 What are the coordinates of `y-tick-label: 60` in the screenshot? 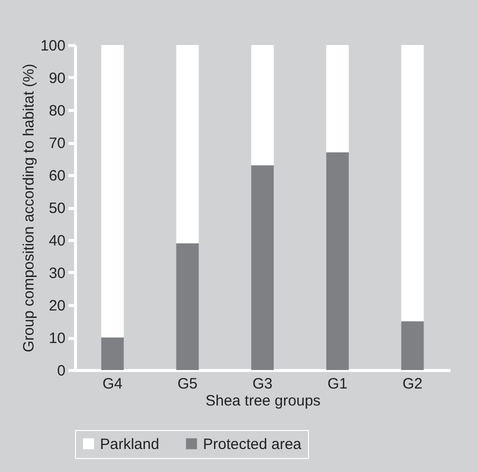 It's located at (57, 176).